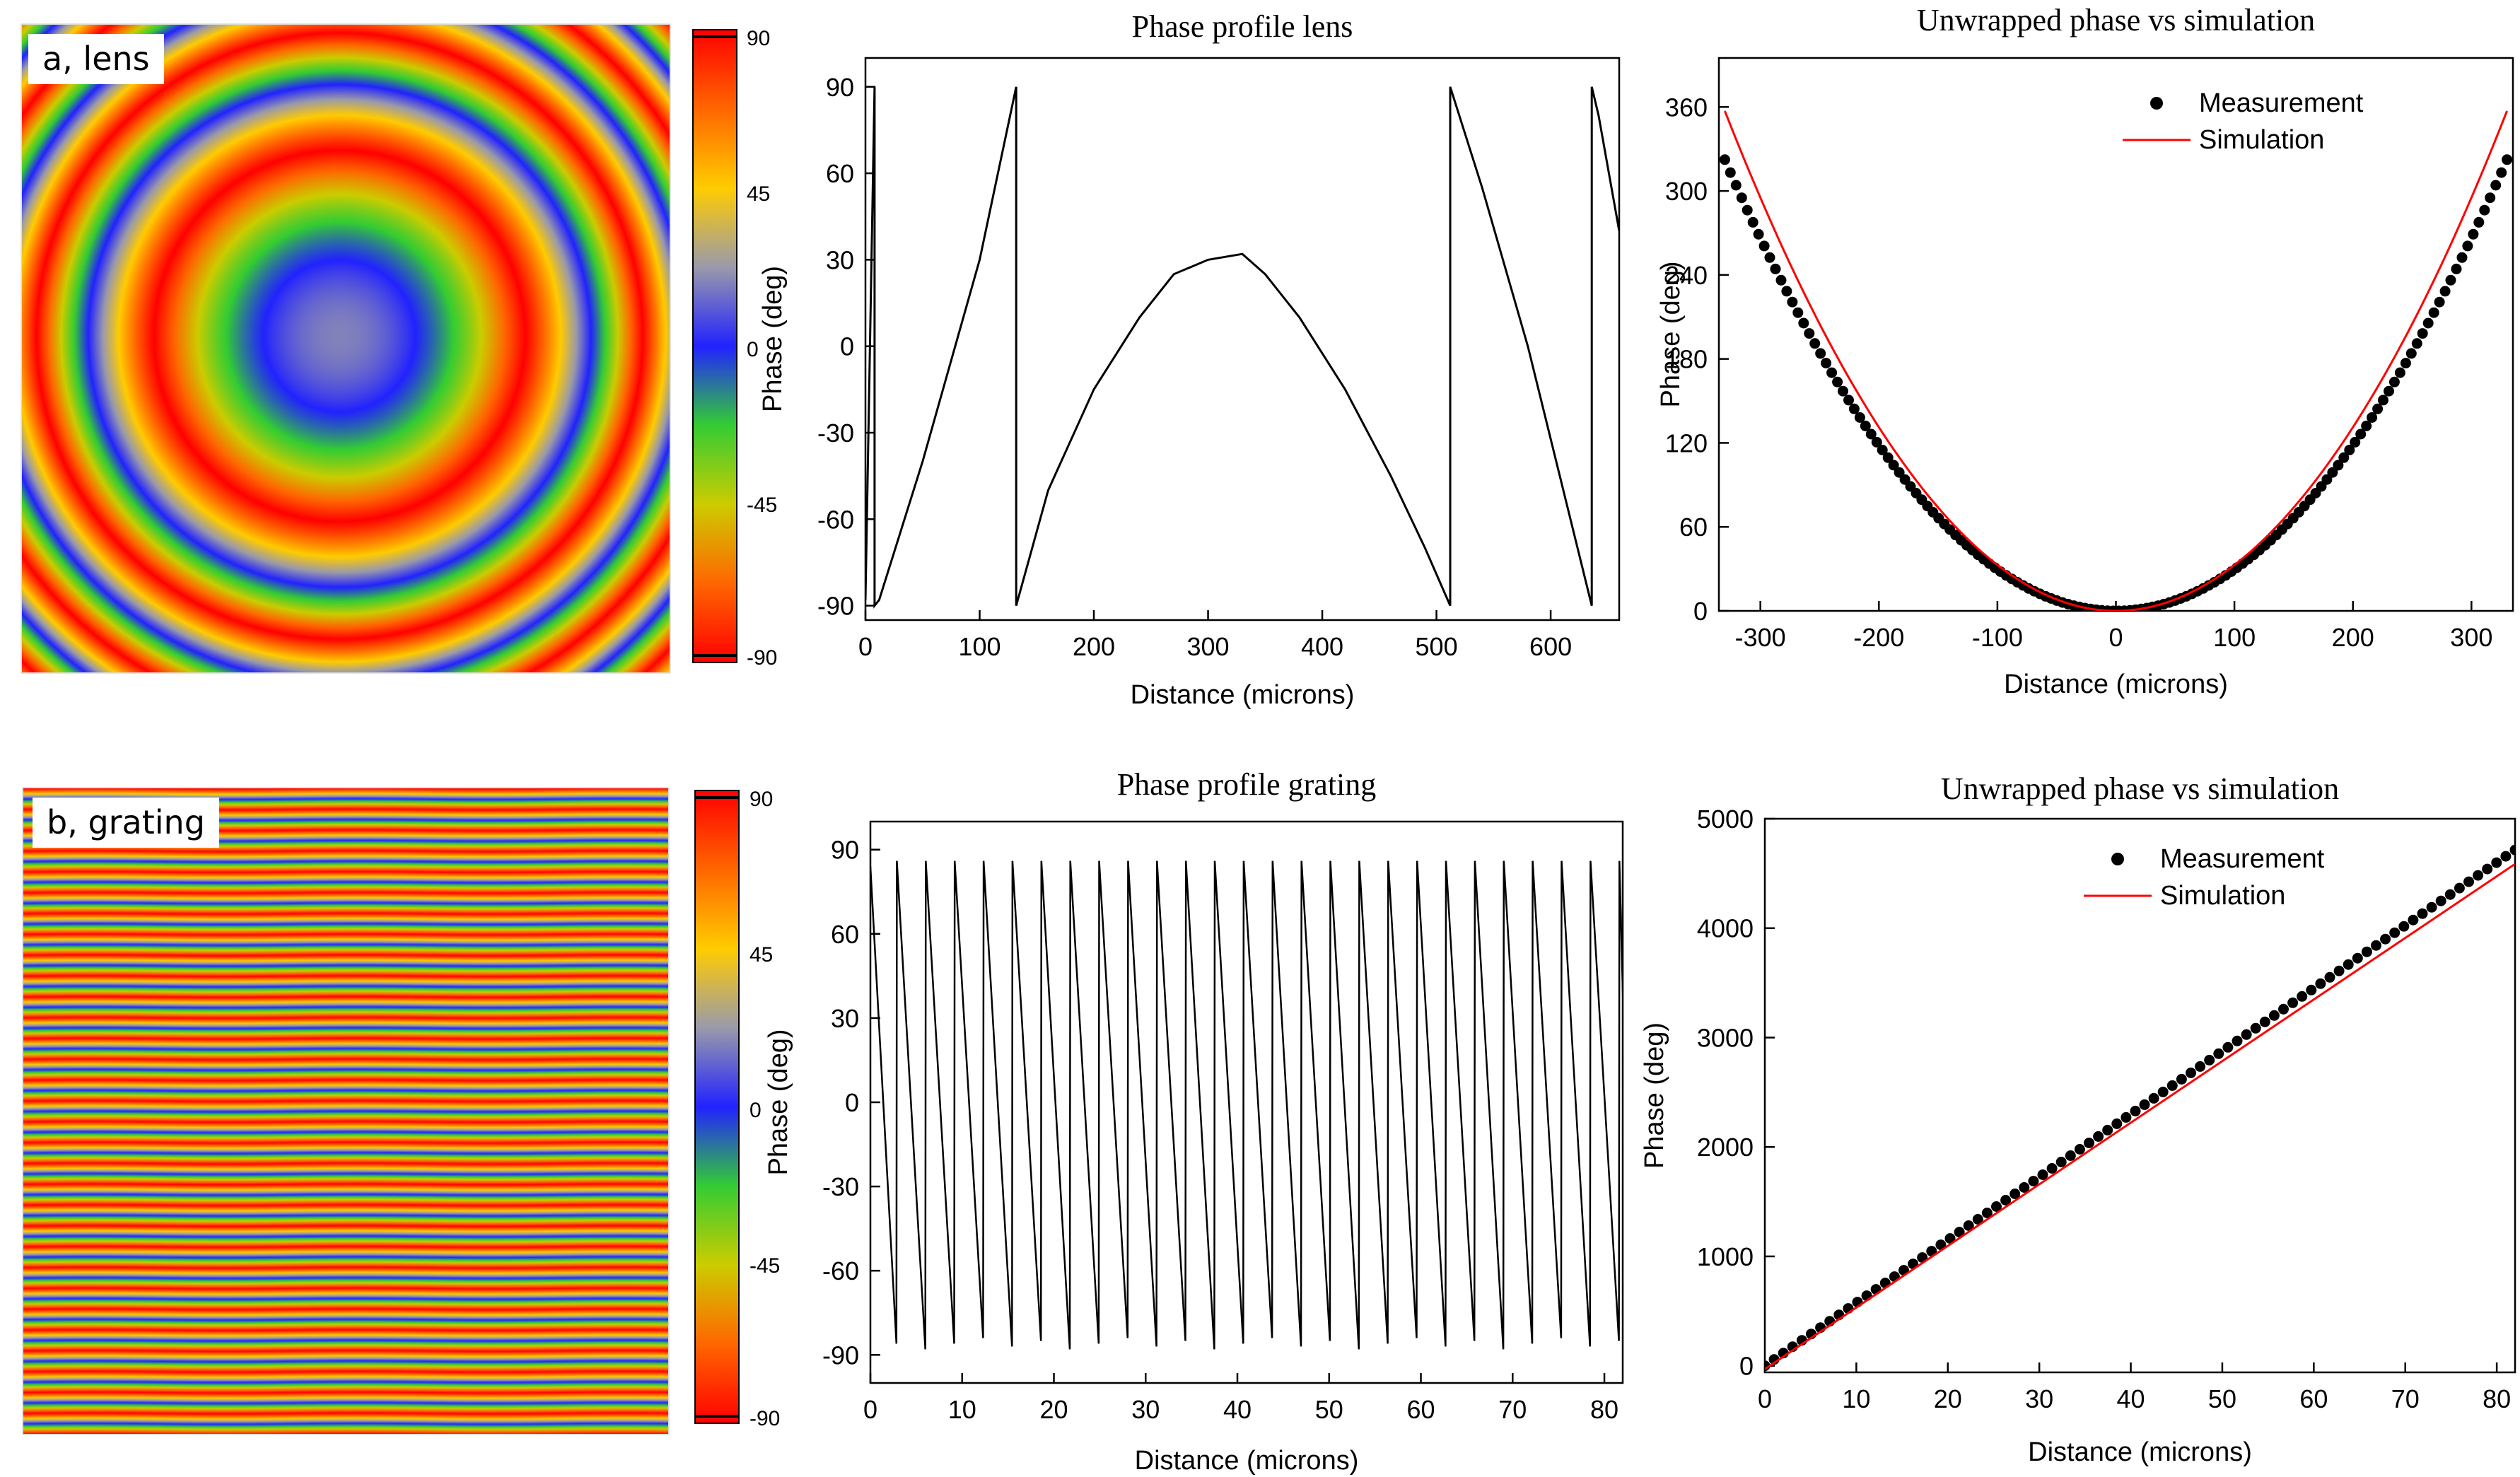  I want to click on grating-unwrapped-title: Unwrapped phase vs simulation, so click(2140, 788).